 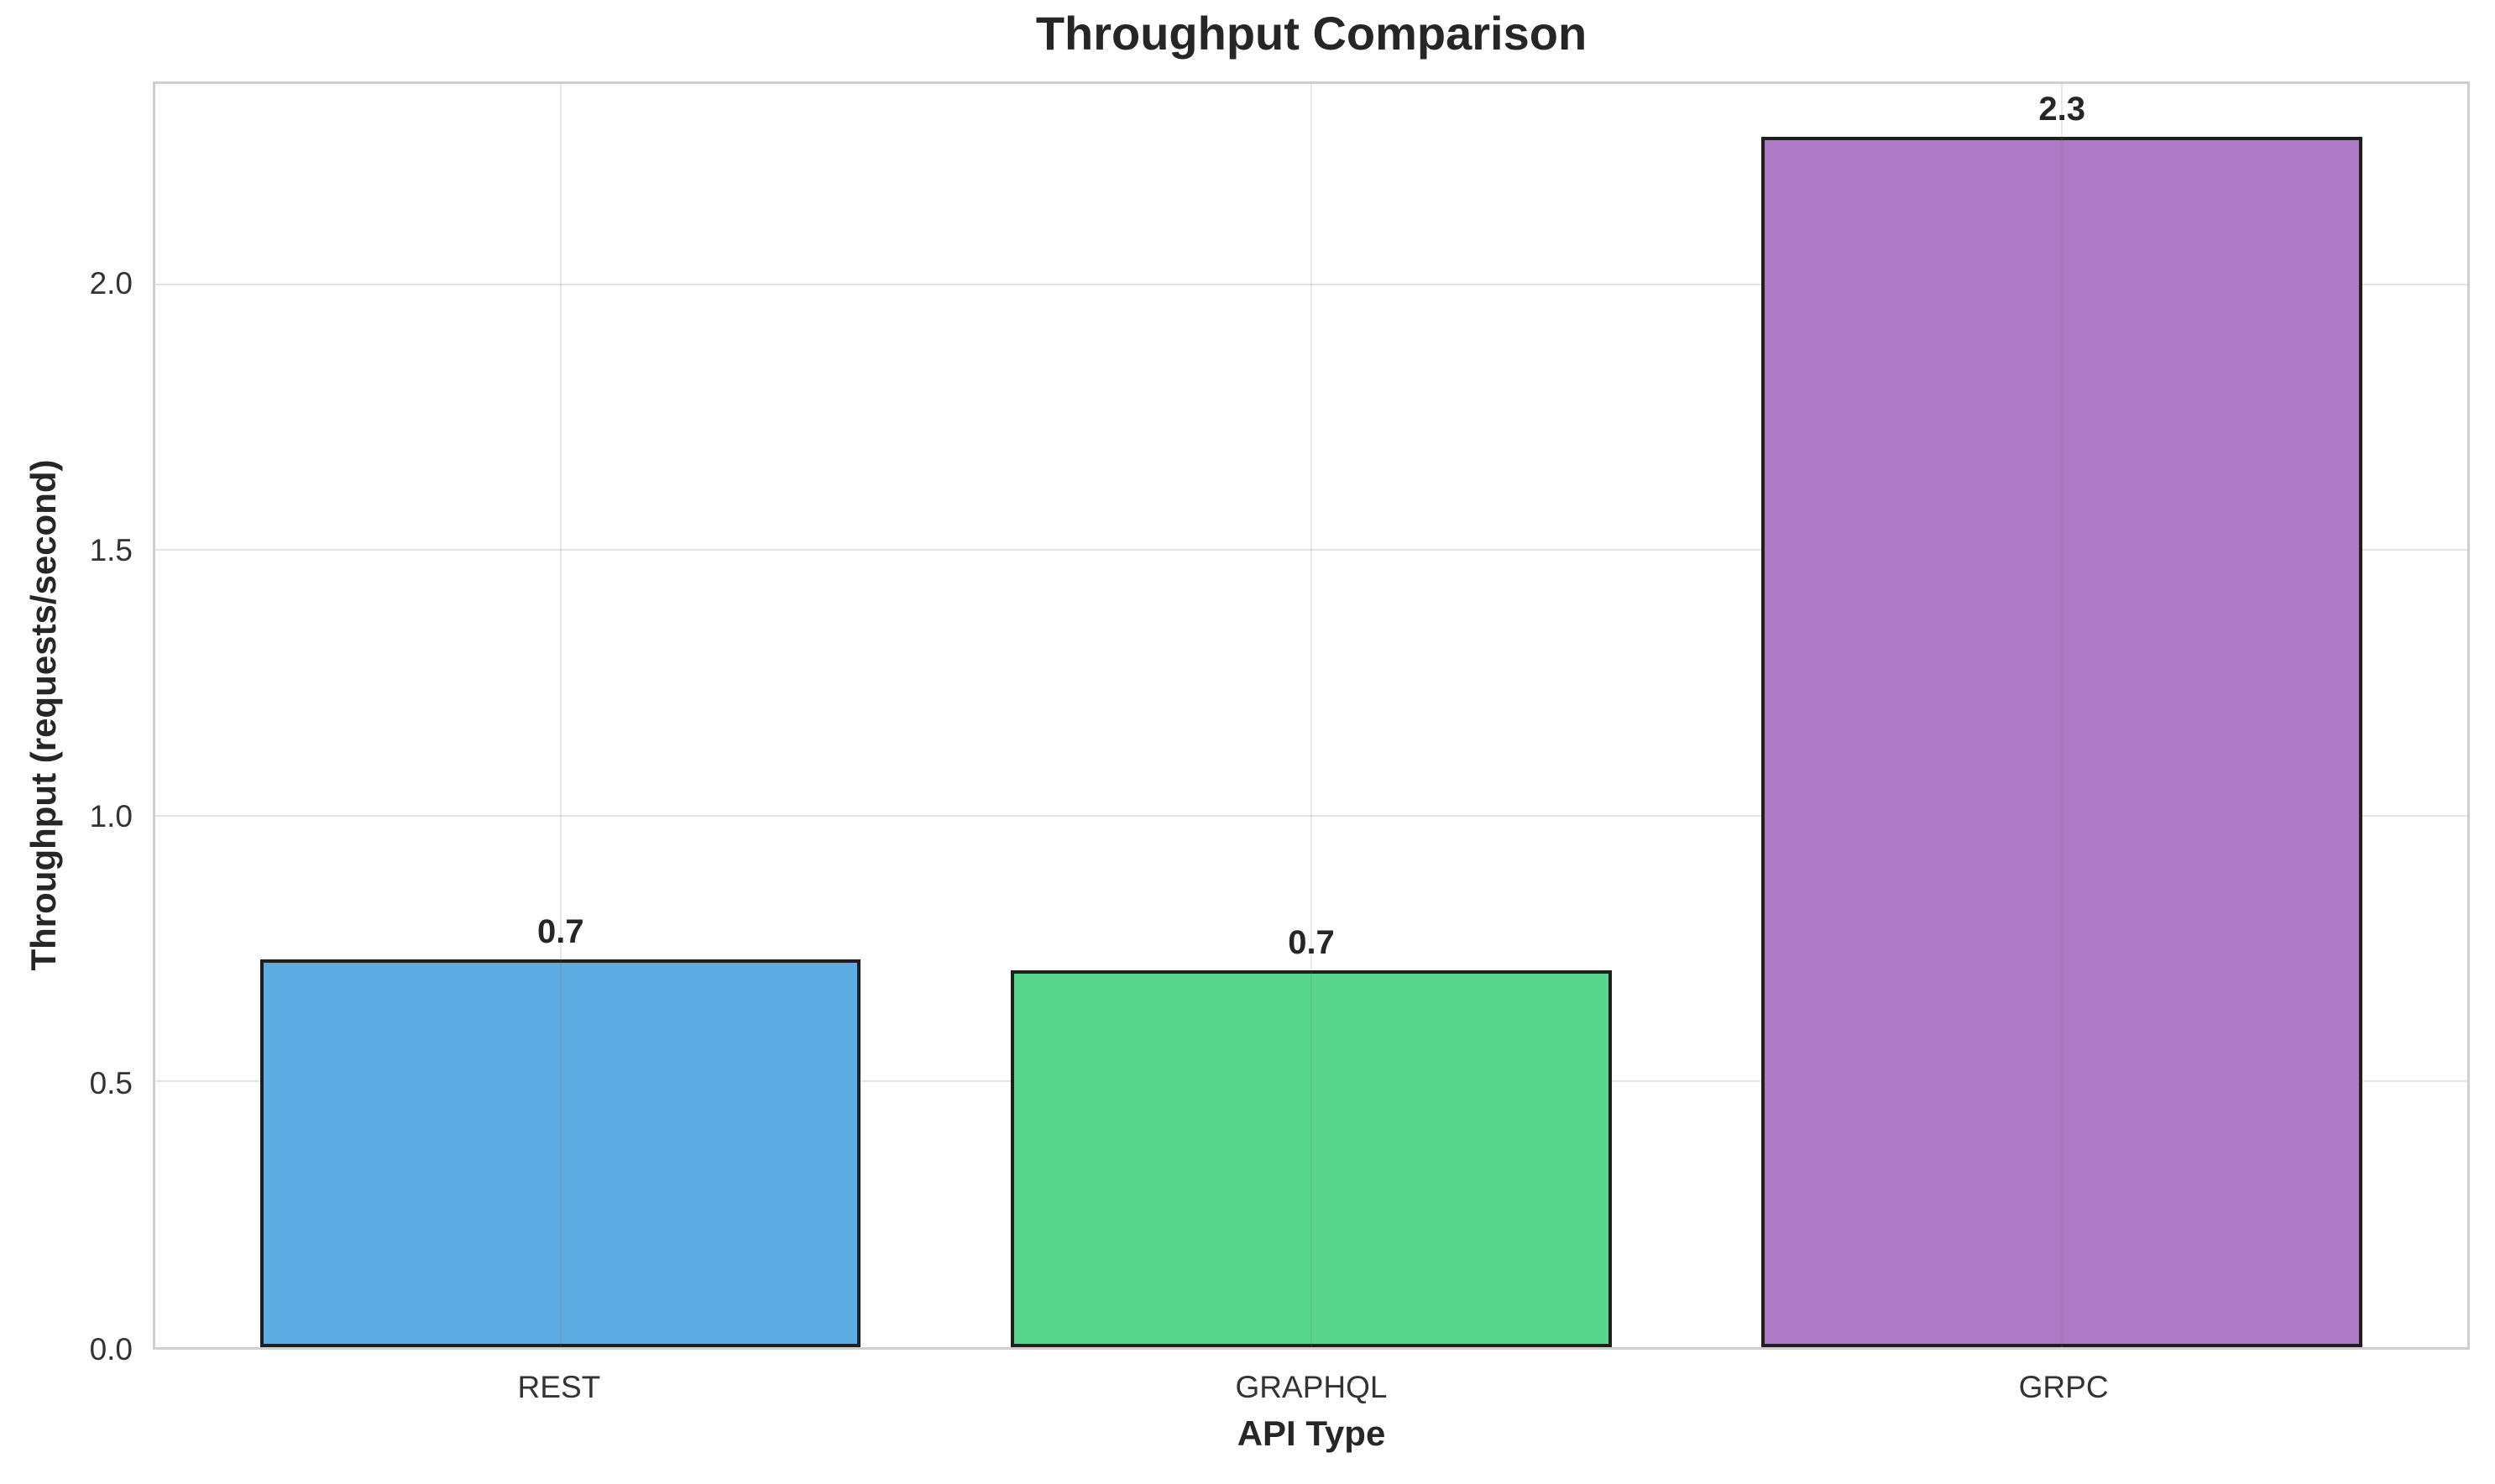 What do you see at coordinates (1311, 1433) in the screenshot?
I see `x-axis-label: API Type` at bounding box center [1311, 1433].